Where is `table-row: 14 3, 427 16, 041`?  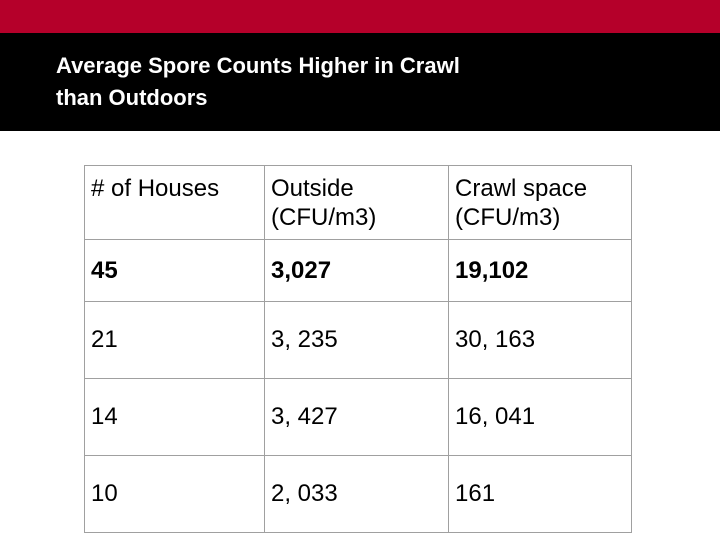 table-row: 14 3, 427 16, 041 is located at coordinates (358, 417).